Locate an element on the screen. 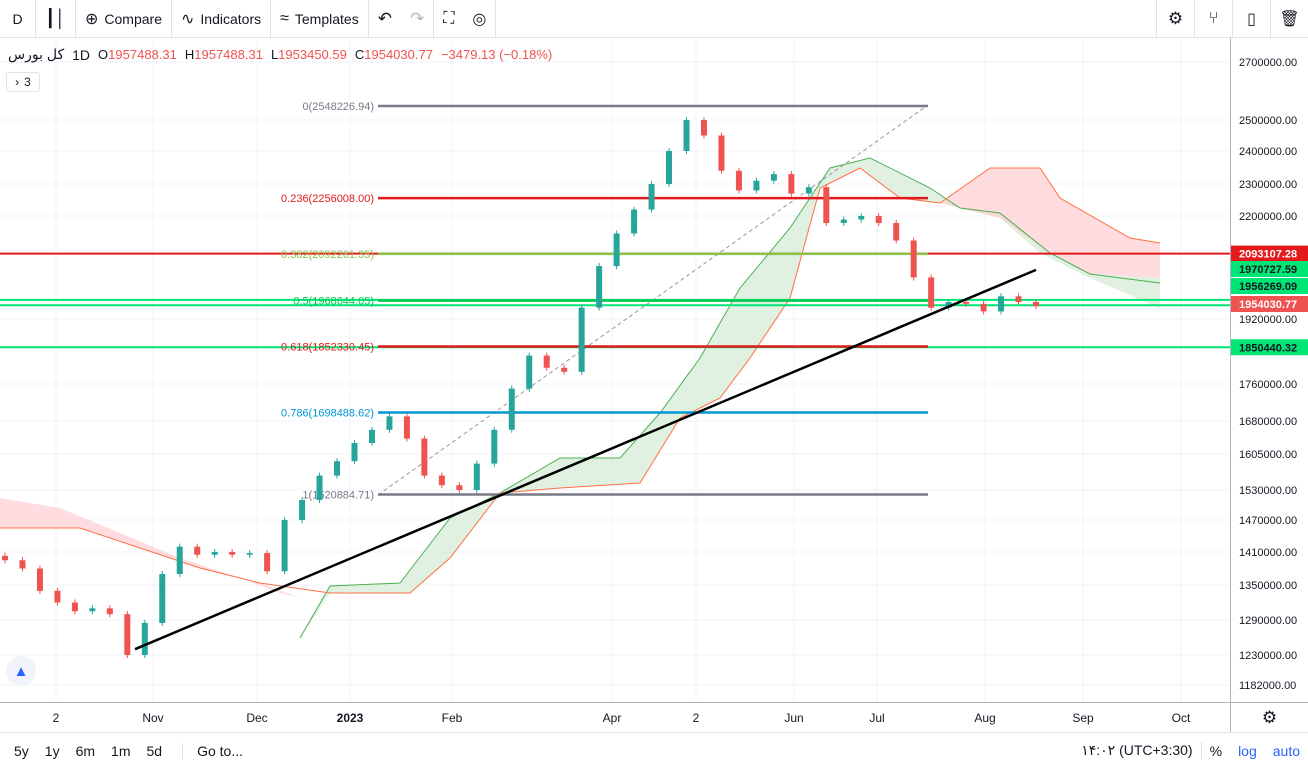 This screenshot has width=1308, height=768. trash-icon: 🗑 is located at coordinates (1289, 19).